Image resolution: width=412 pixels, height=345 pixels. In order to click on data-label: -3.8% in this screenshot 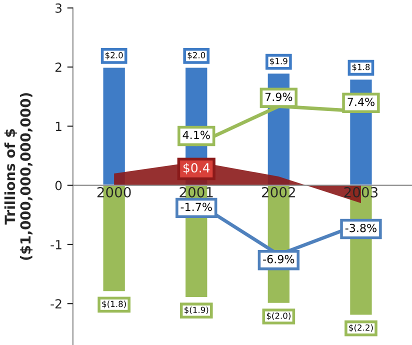, I will do `click(360, 228)`.